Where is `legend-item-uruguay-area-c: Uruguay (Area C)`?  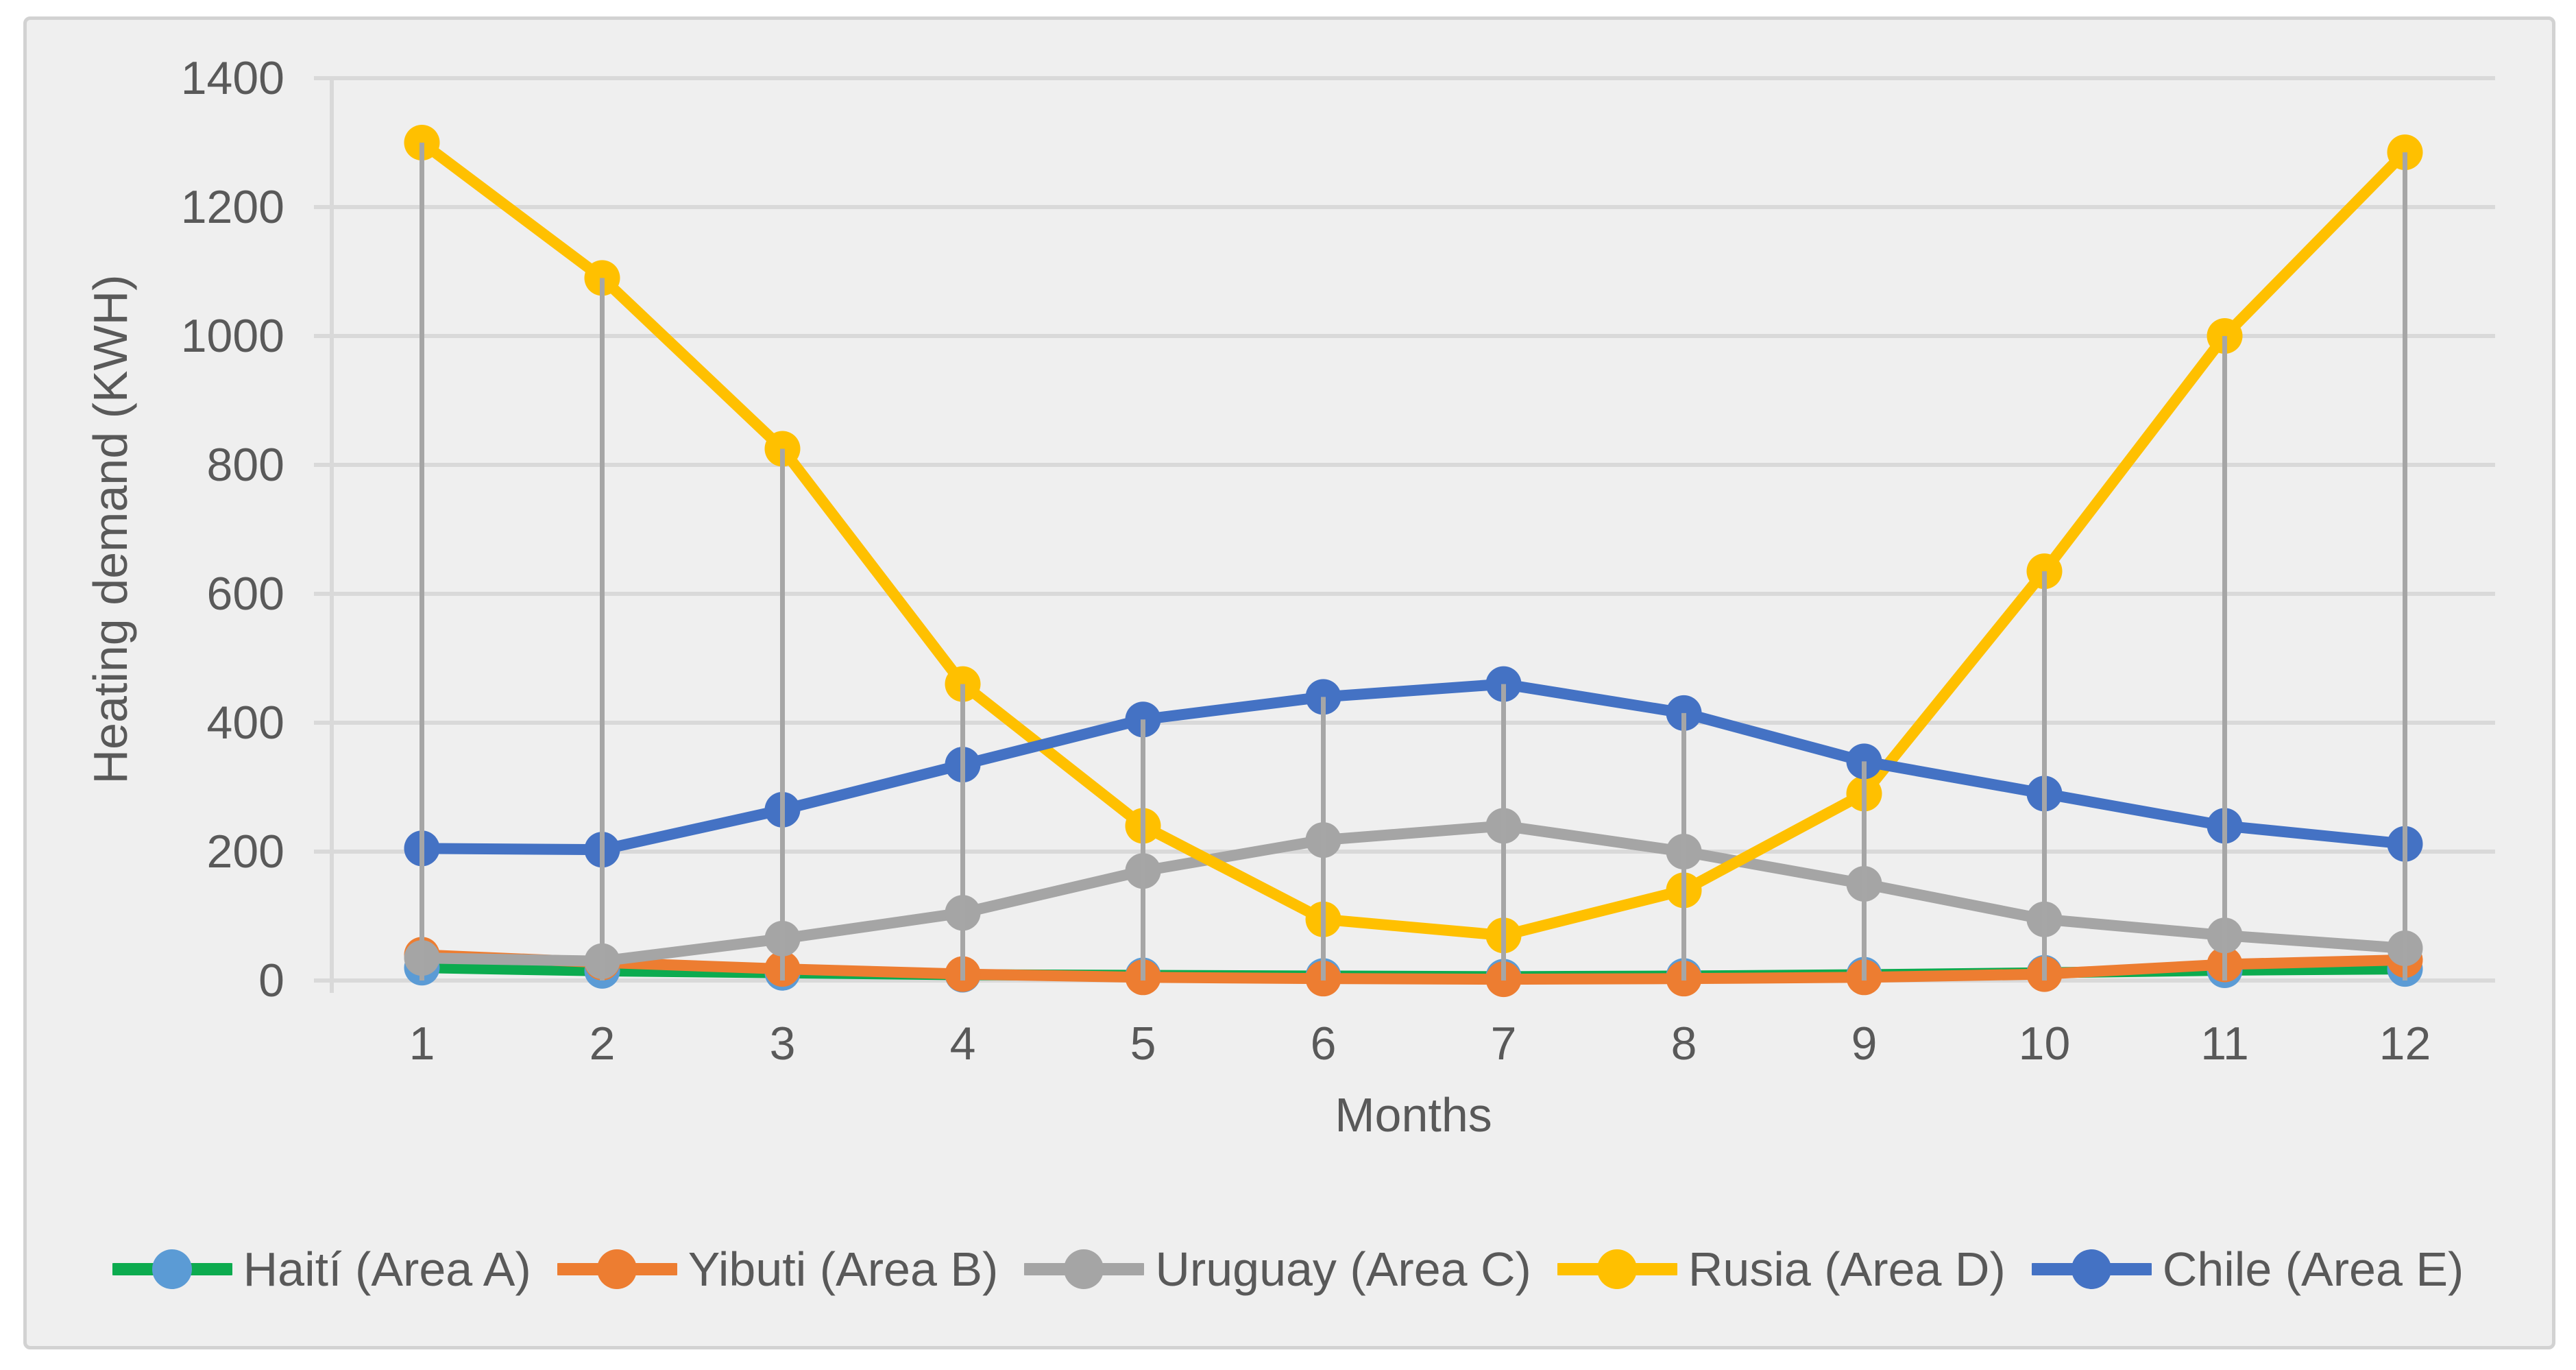
legend-item-uruguay-area-c: Uruguay (Area C) is located at coordinates (1277, 1269).